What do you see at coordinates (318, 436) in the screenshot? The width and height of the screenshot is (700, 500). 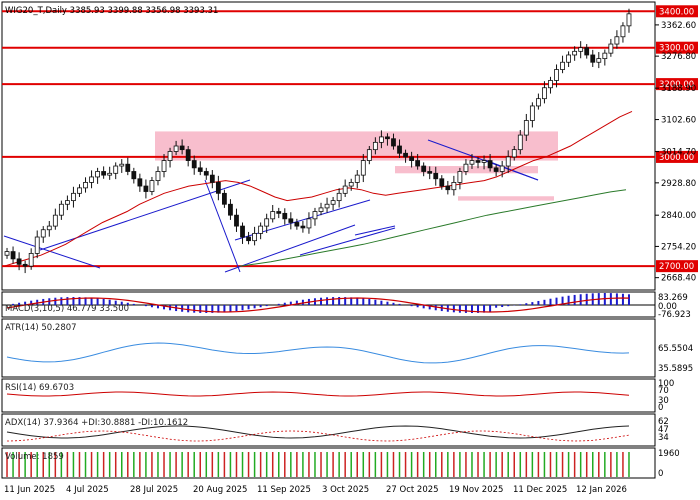 I see `plus-di-line` at bounding box center [318, 436].